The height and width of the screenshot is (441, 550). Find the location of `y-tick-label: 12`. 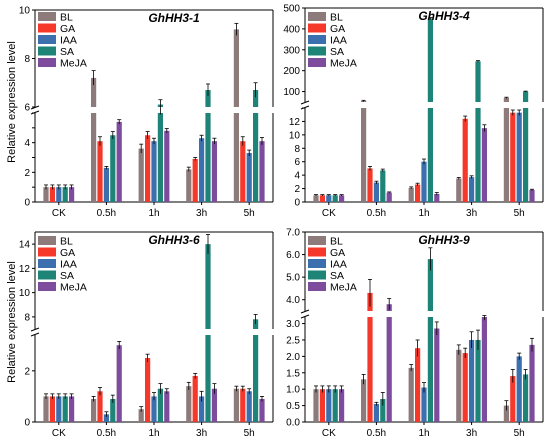

y-tick-label: 12 is located at coordinates (295, 122).